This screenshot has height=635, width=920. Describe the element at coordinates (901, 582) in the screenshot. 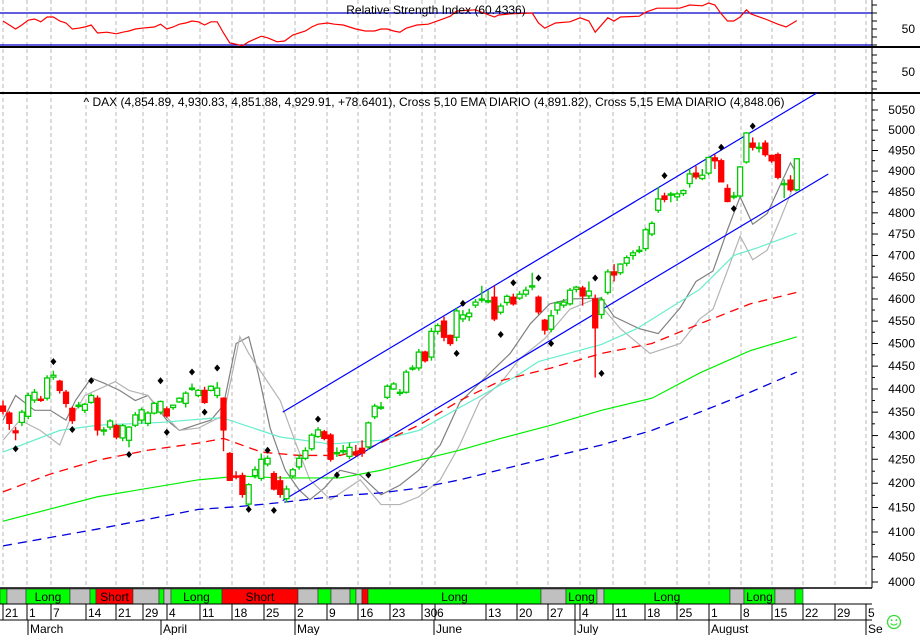

I see `price-tick-label: 4000` at that location.